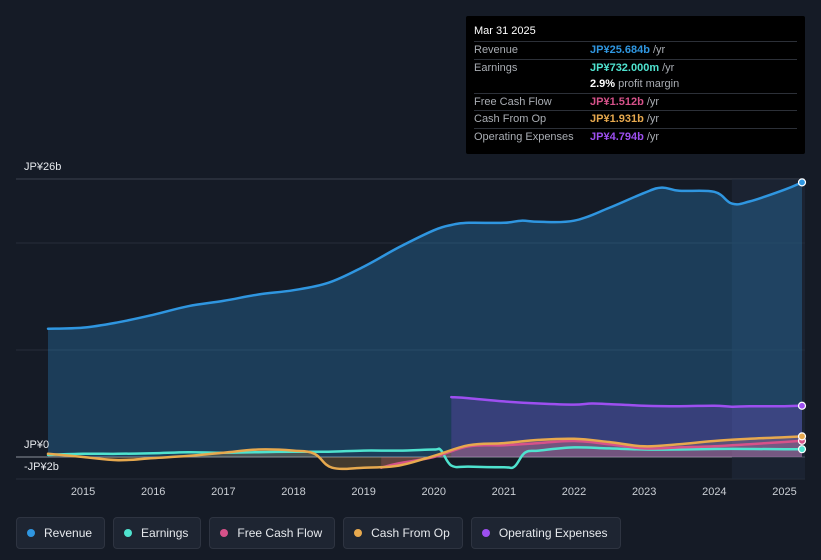 This screenshot has height=560, width=821. What do you see at coordinates (505, 31) in the screenshot?
I see `tooltip-date: Mar 31 2025` at bounding box center [505, 31].